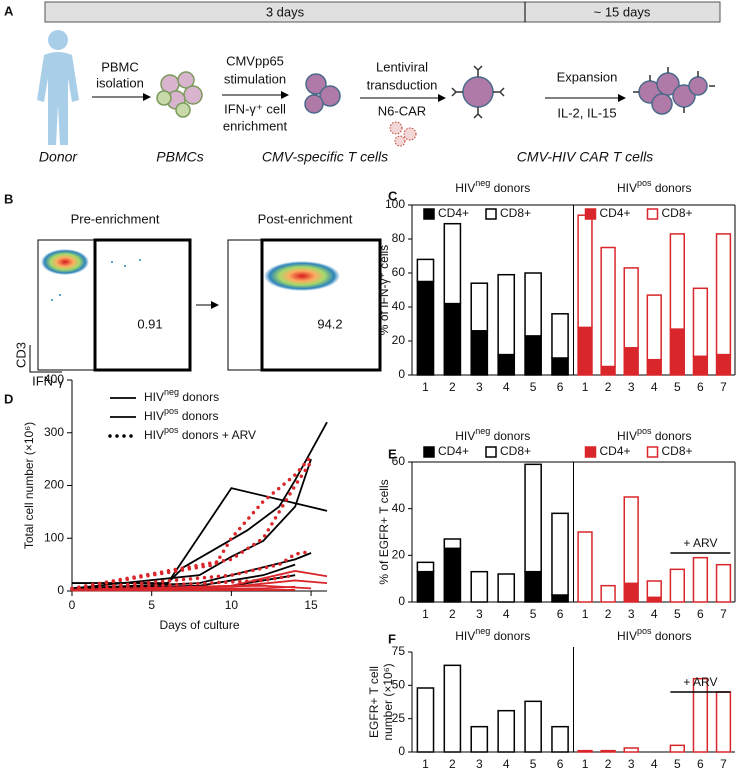 Image resolution: width=738 pixels, height=784 pixels. What do you see at coordinates (399, 340) in the screenshot?
I see `y-tick-label: 20` at bounding box center [399, 340].